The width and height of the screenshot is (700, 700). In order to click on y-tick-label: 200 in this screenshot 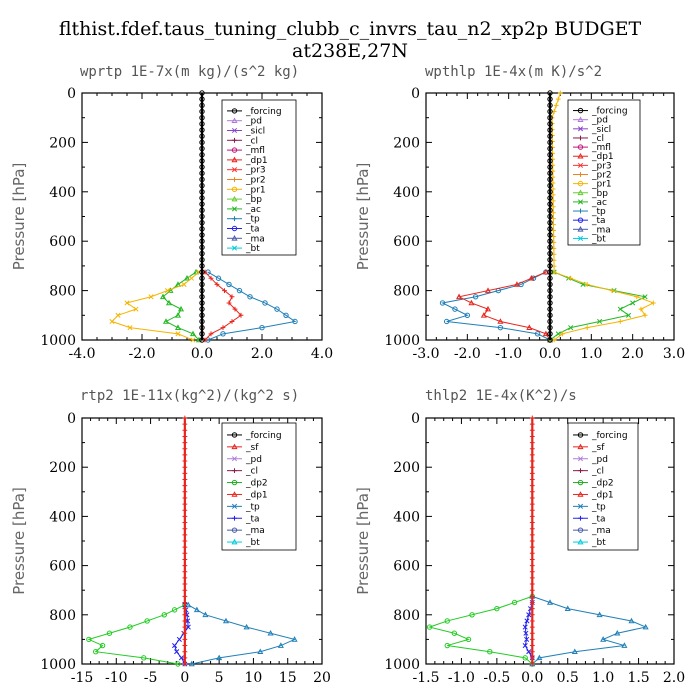, I will do `click(62, 143)`.